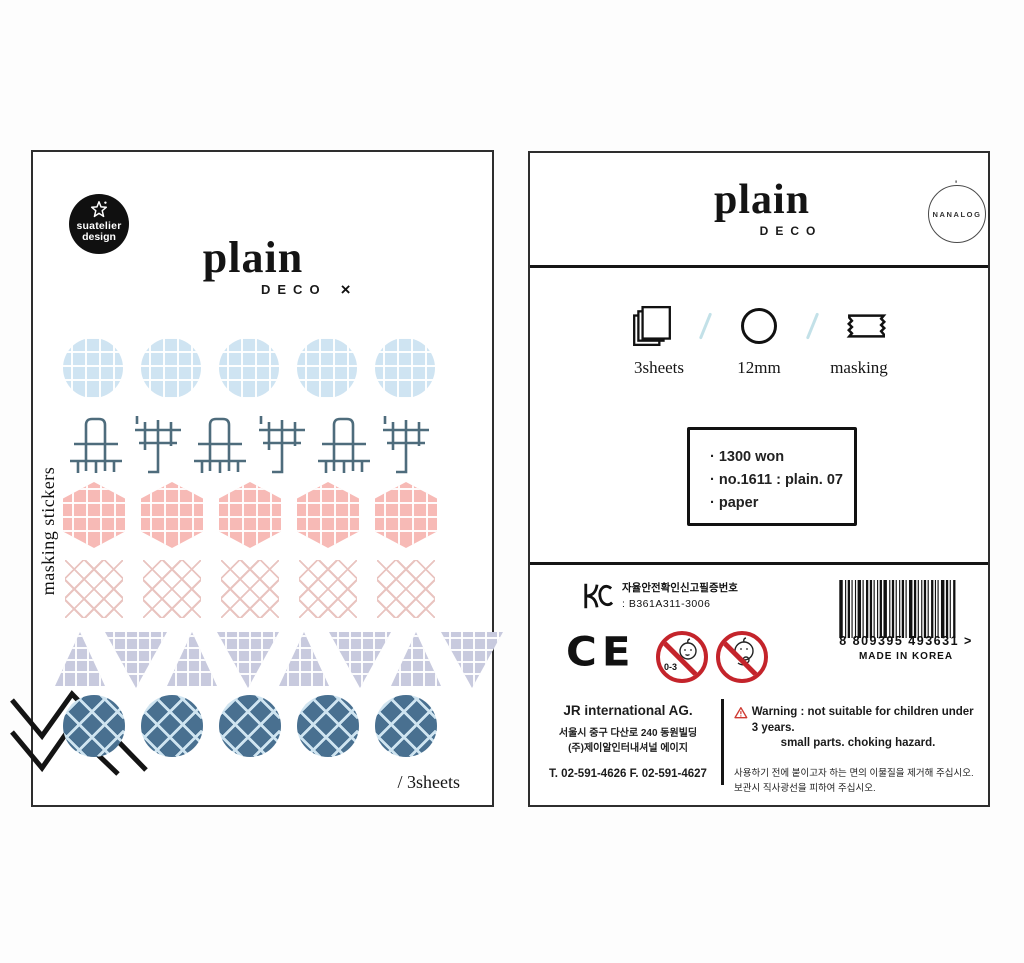  I want to click on sheets-note: / 3sheets, so click(429, 782).